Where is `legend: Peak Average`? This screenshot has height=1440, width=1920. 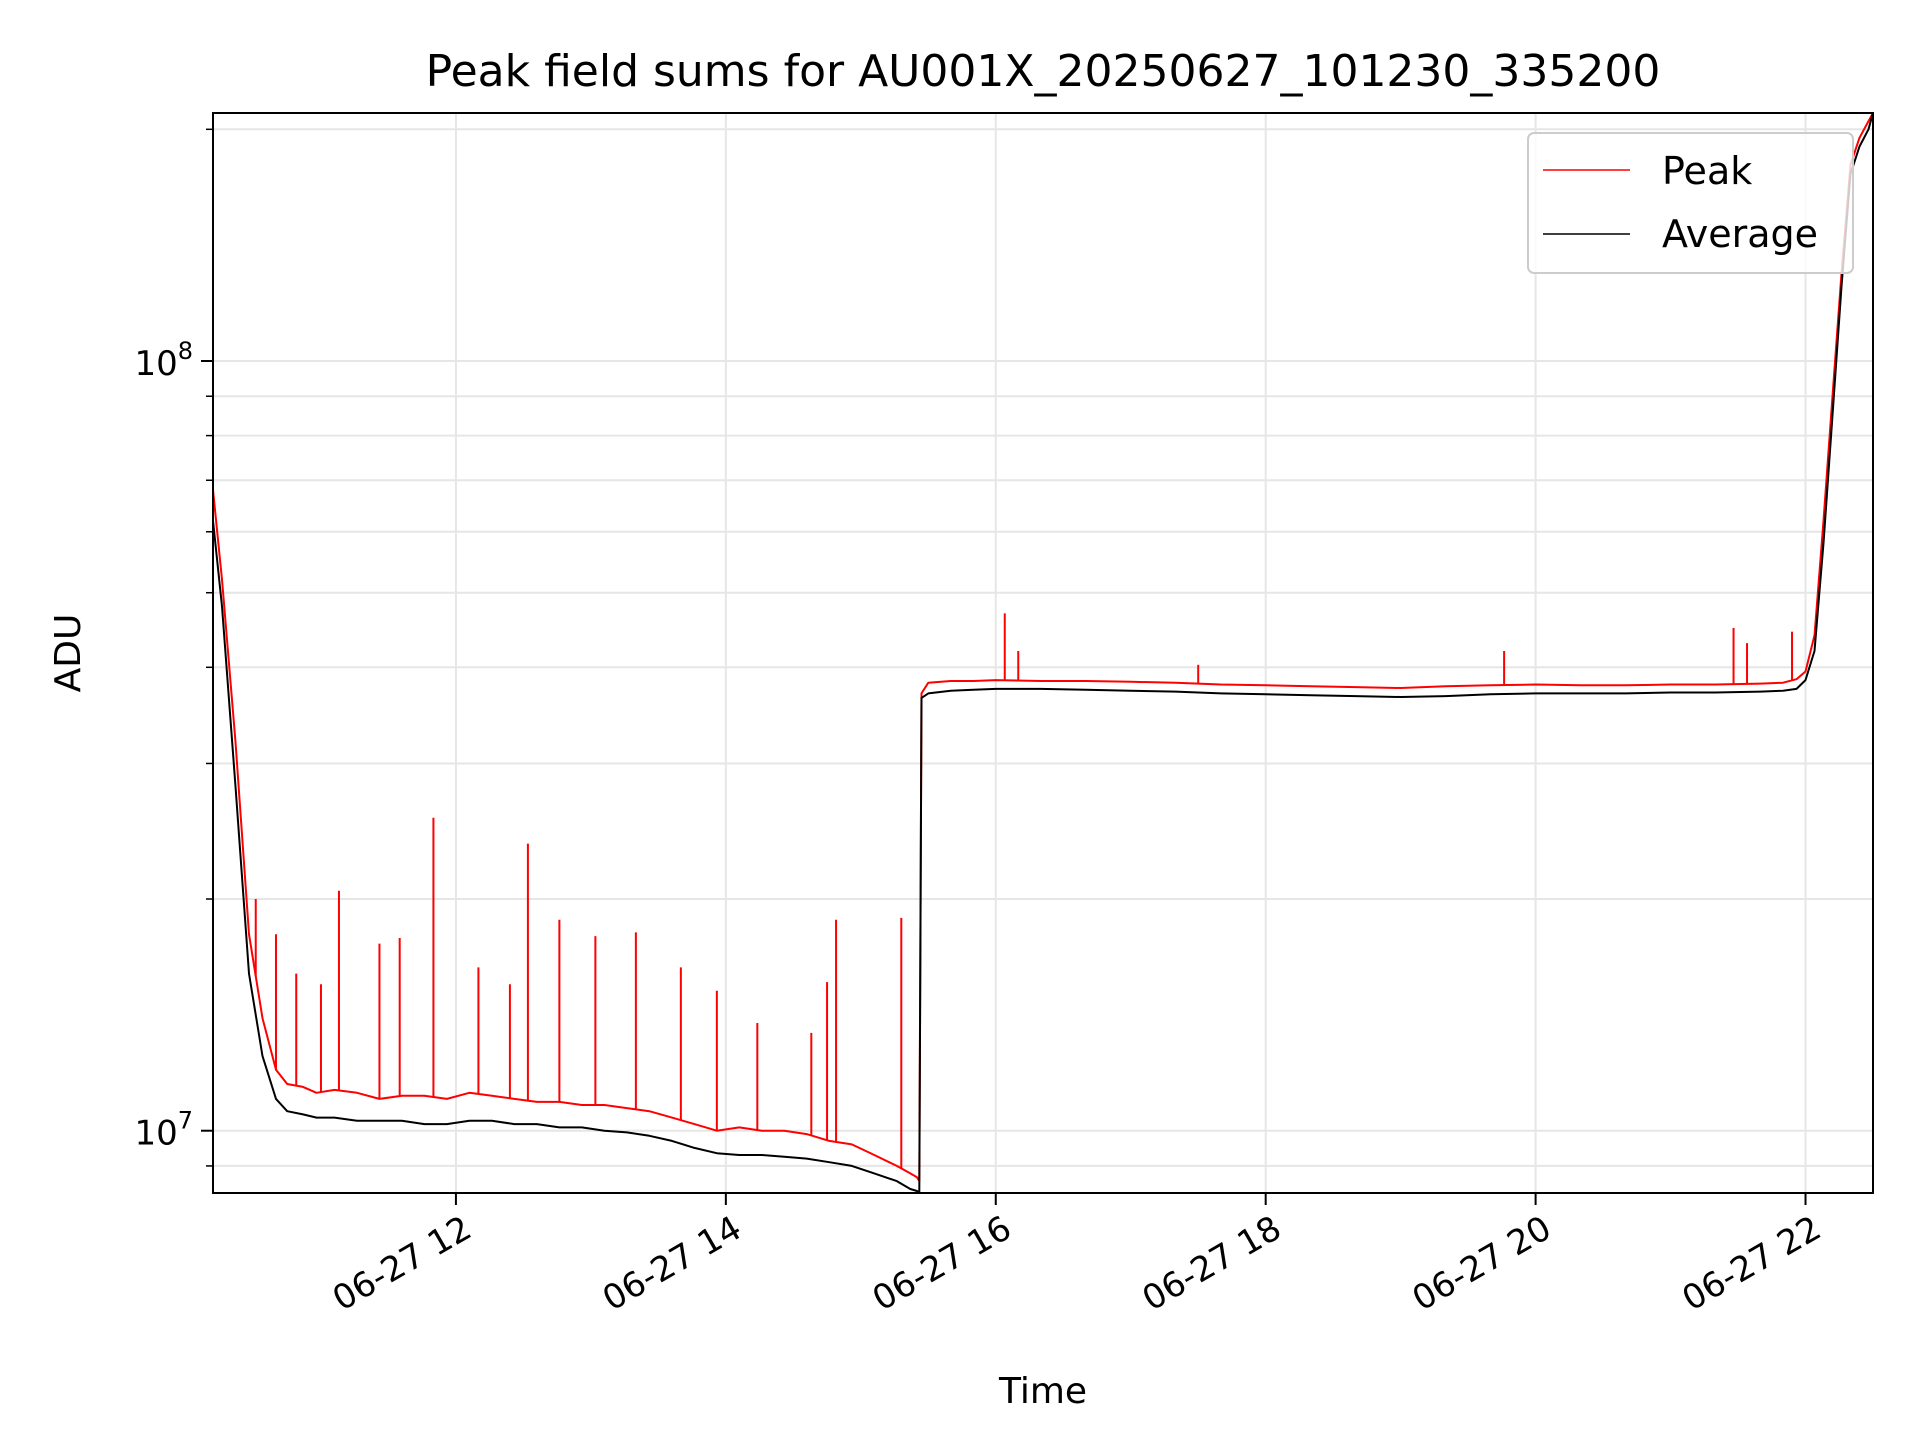 legend: Peak Average is located at coordinates (1690, 203).